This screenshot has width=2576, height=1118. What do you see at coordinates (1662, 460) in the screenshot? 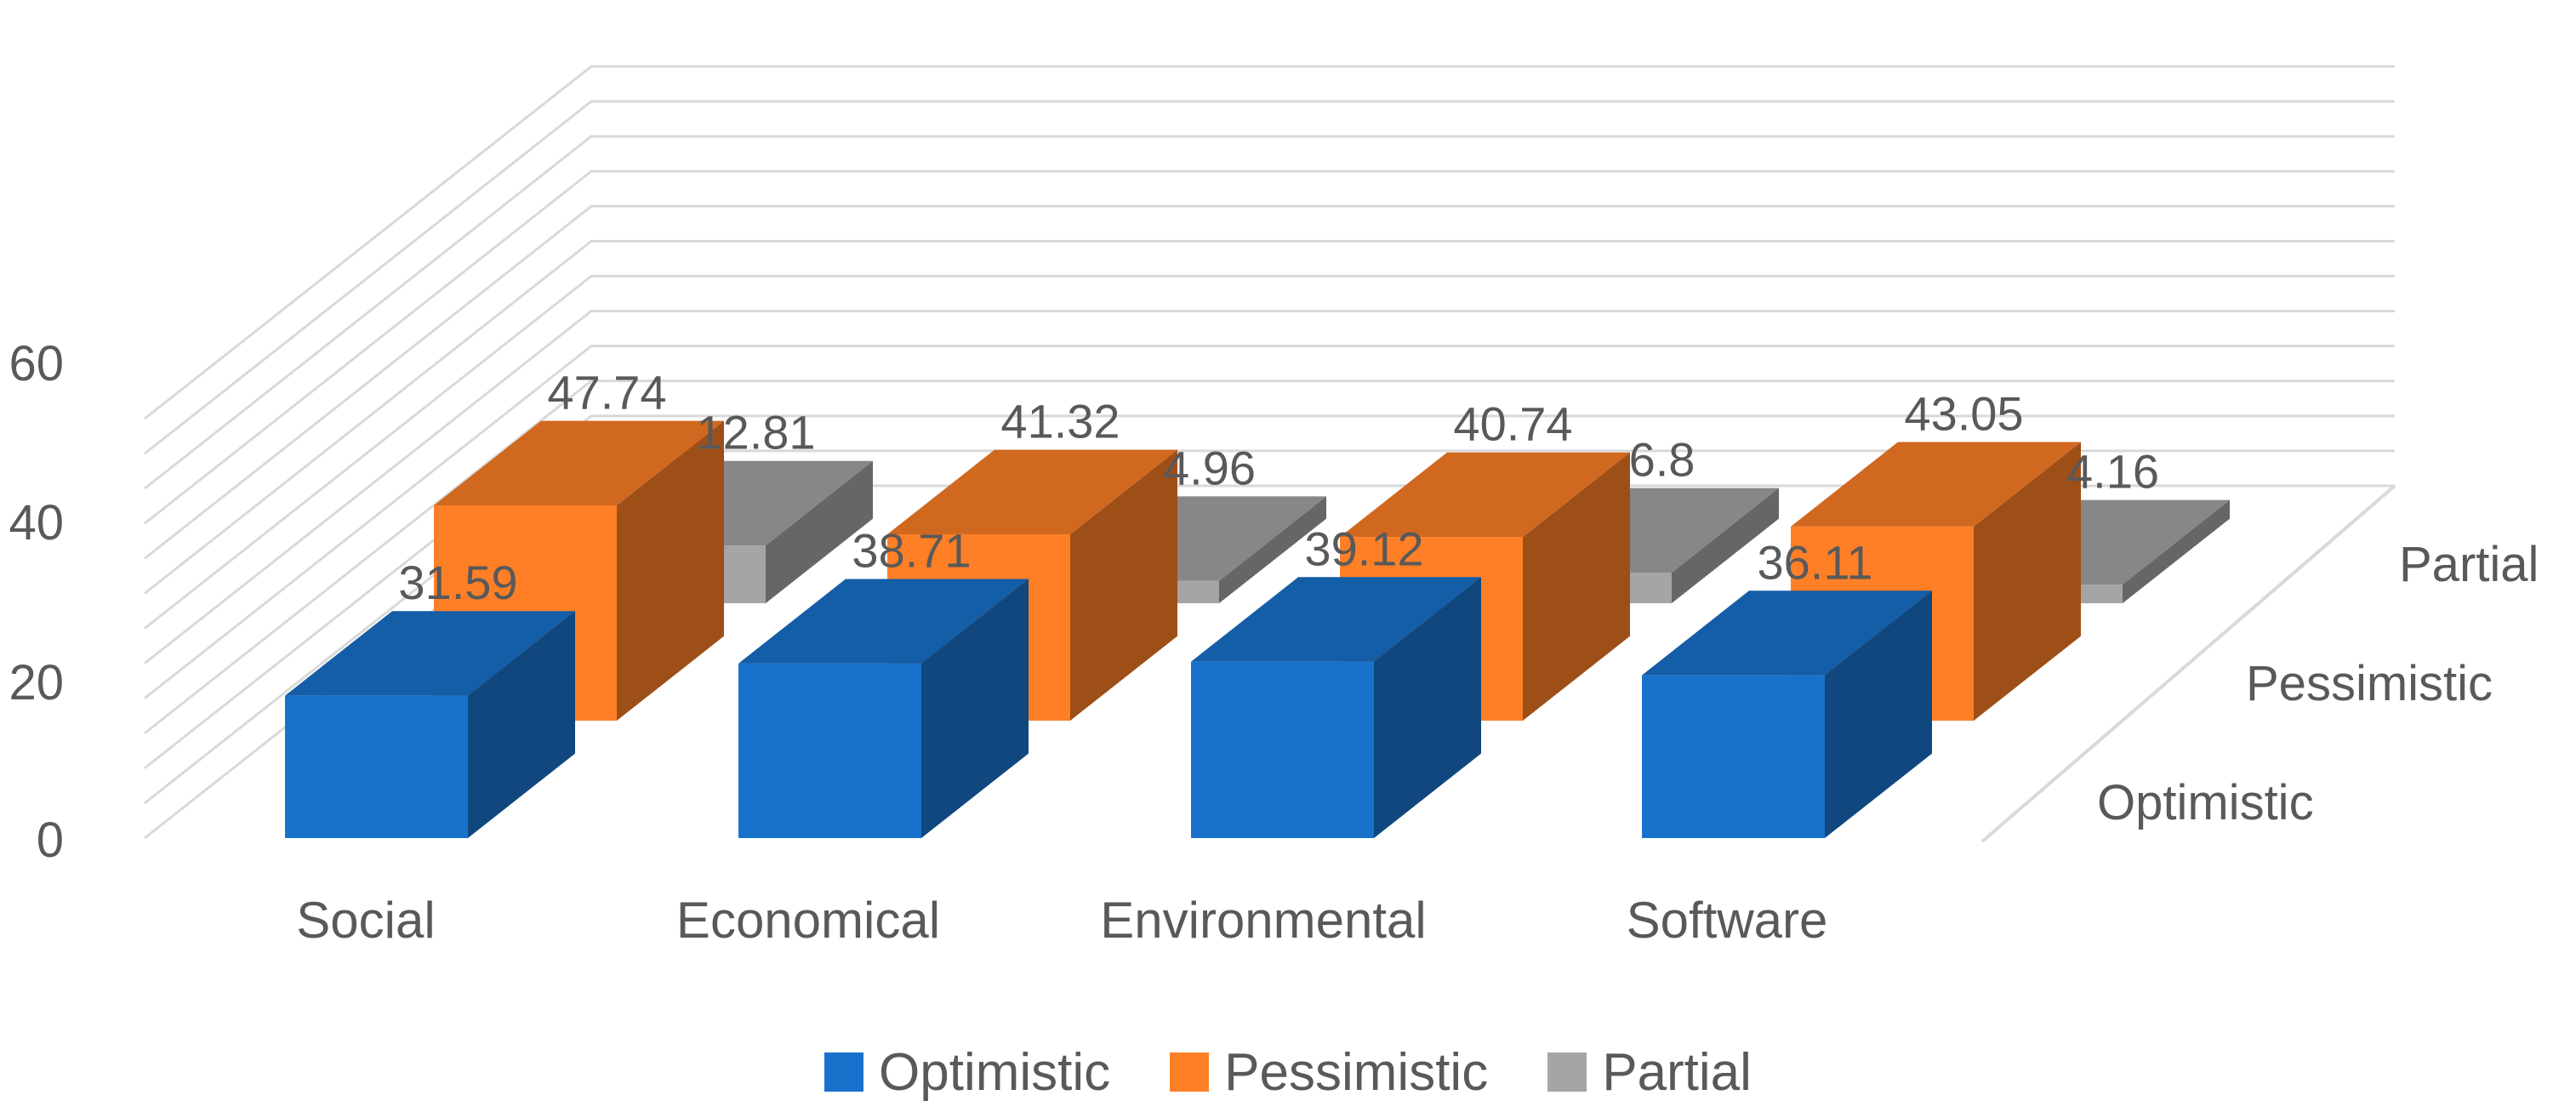
I see `value-label: 6.8` at bounding box center [1662, 460].